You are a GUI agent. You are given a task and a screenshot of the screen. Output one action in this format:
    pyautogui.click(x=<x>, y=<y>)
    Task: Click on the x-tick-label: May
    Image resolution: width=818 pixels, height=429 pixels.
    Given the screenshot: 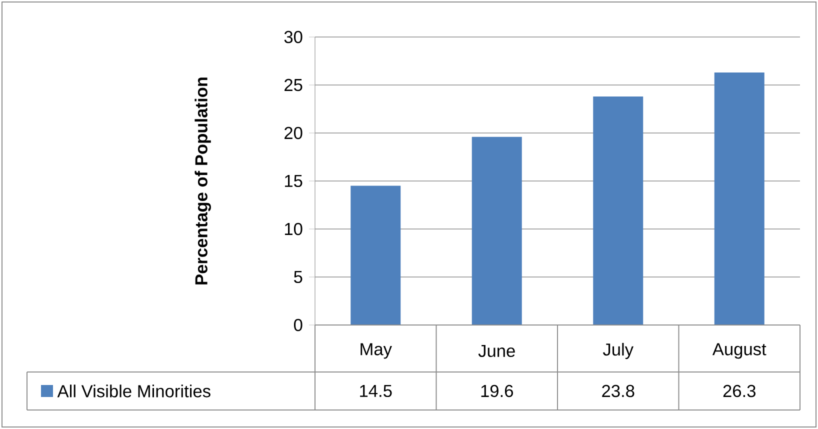 What is the action you would take?
    pyautogui.click(x=376, y=351)
    